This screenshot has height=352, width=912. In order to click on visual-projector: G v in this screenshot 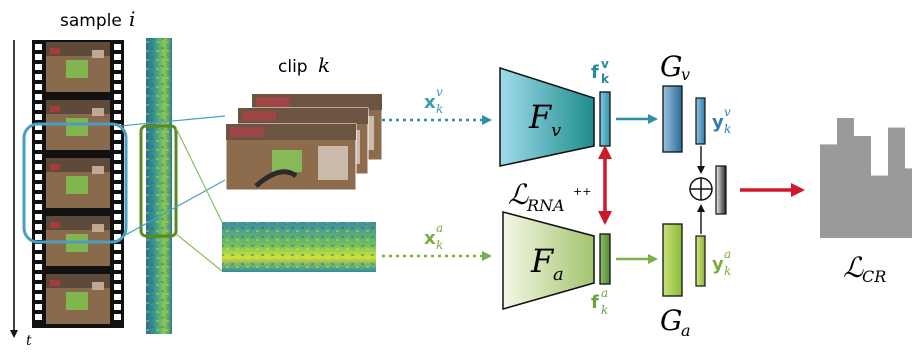, I will do `click(675, 101)`.